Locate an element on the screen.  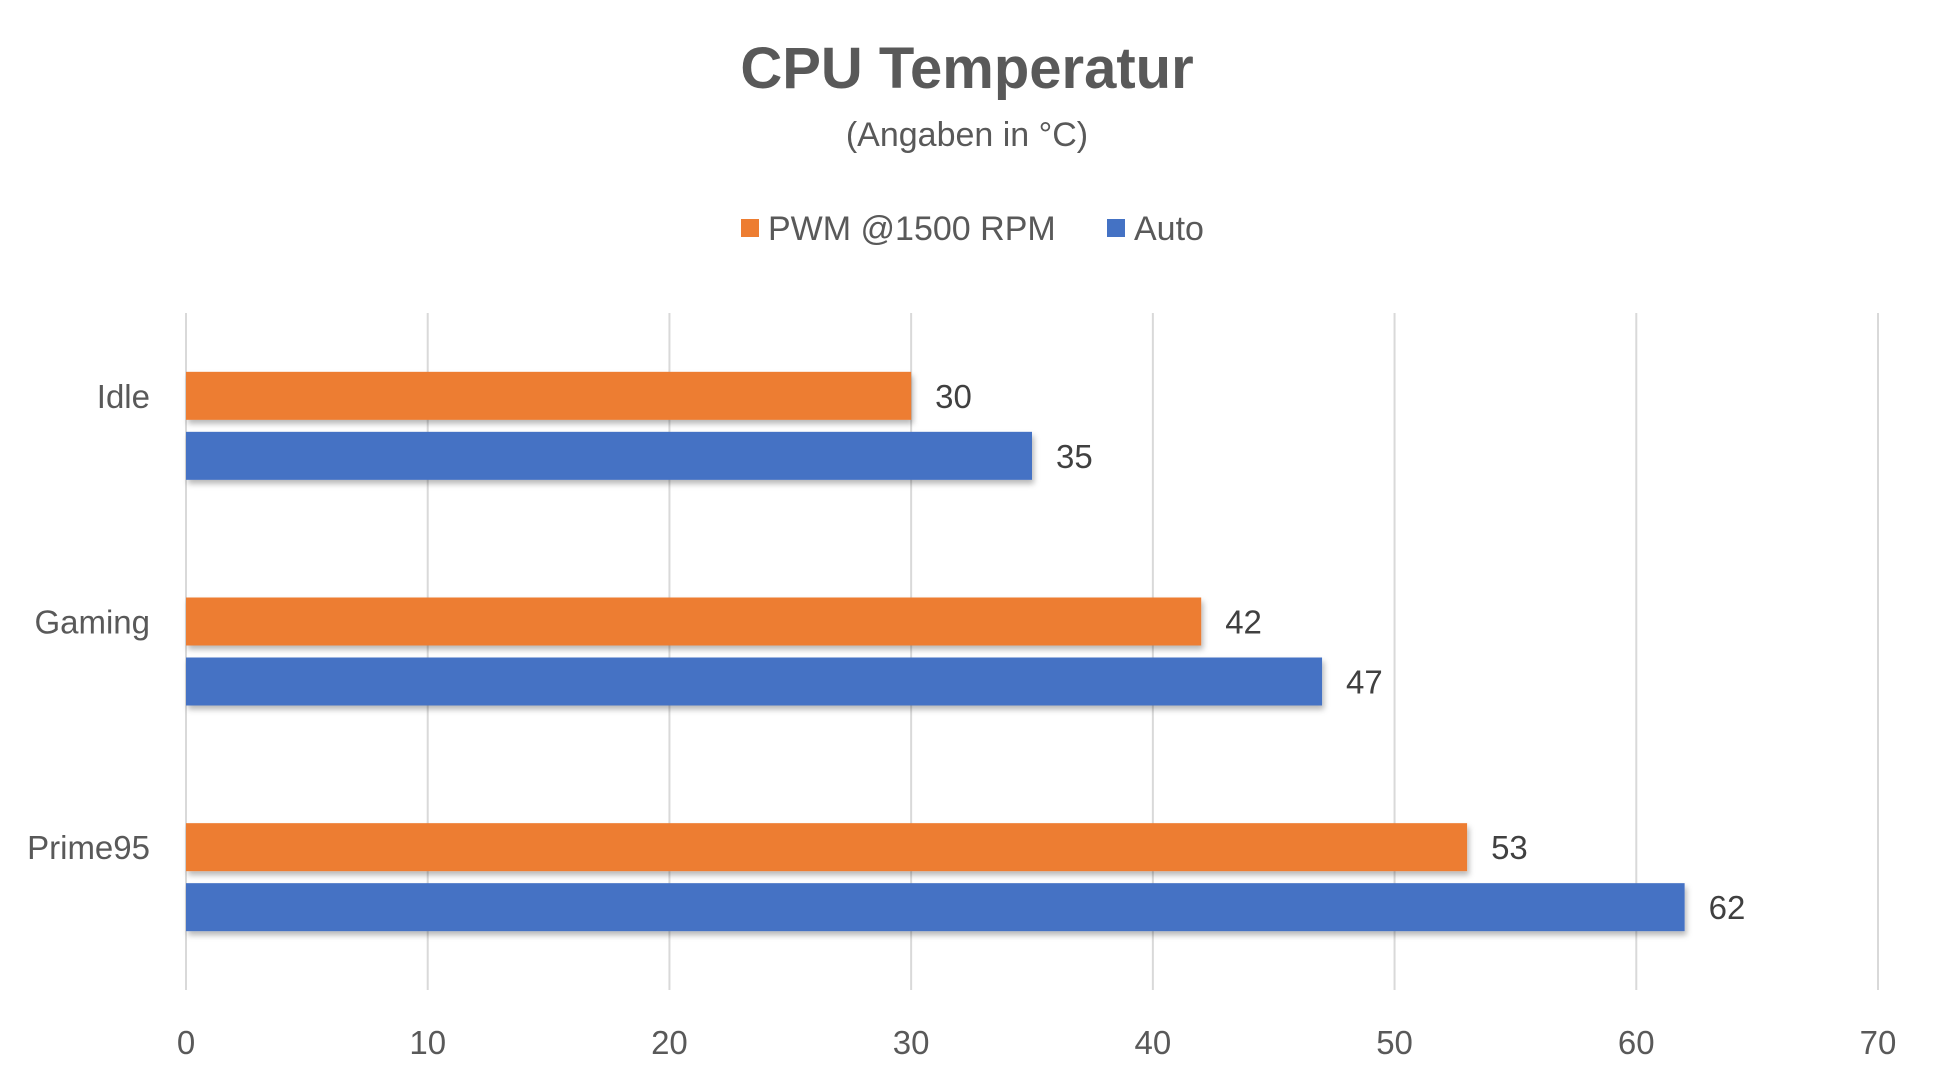
x-axis-ticks: 0 10 20 30 40 50 60 70 is located at coordinates (1037, 1042).